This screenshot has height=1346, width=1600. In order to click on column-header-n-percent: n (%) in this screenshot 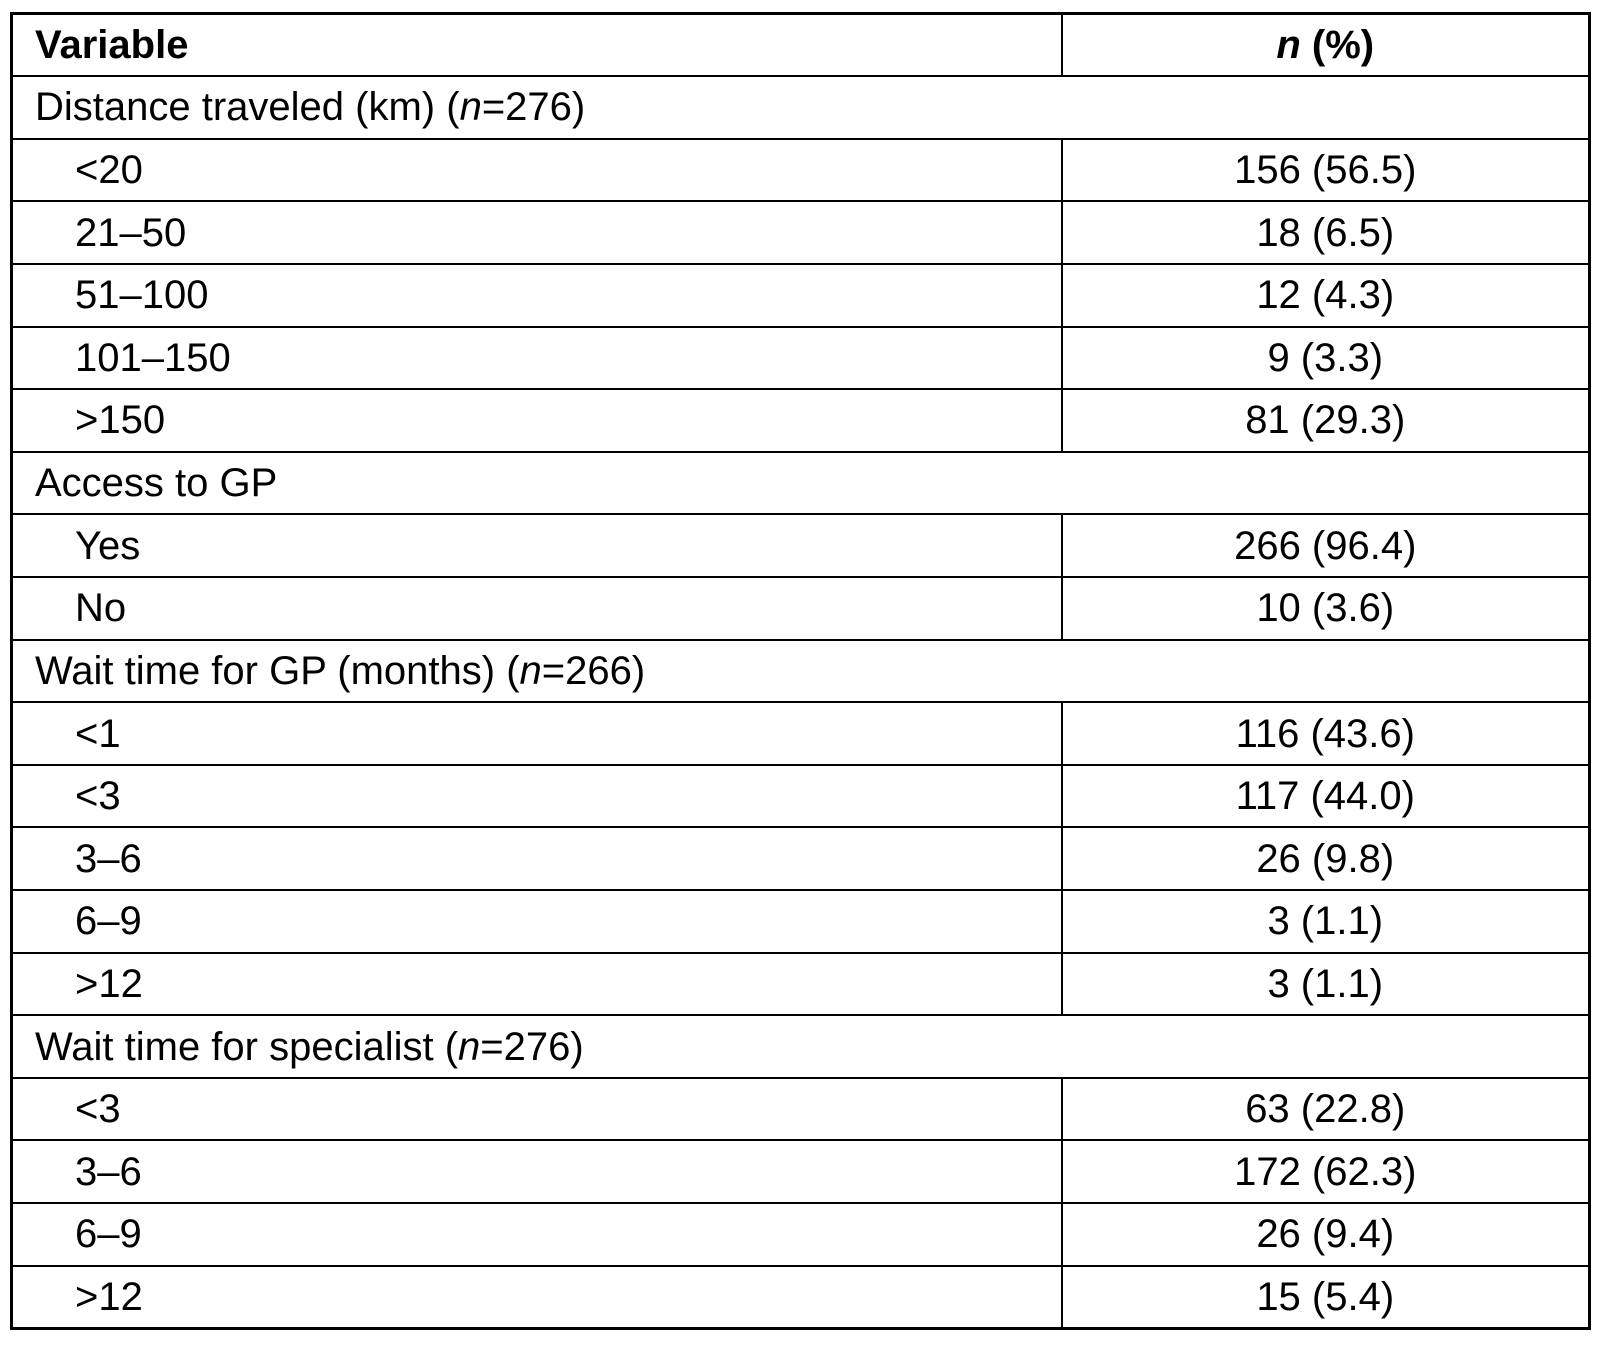, I will do `click(1325, 45)`.